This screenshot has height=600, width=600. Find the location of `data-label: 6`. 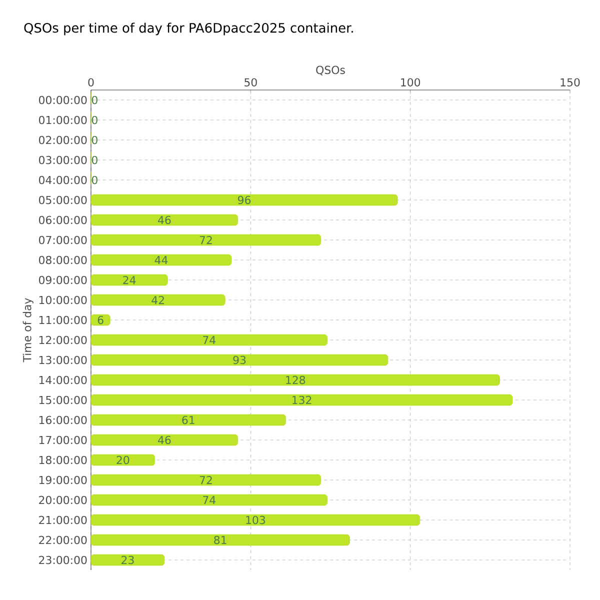

data-label: 6 is located at coordinates (101, 320).